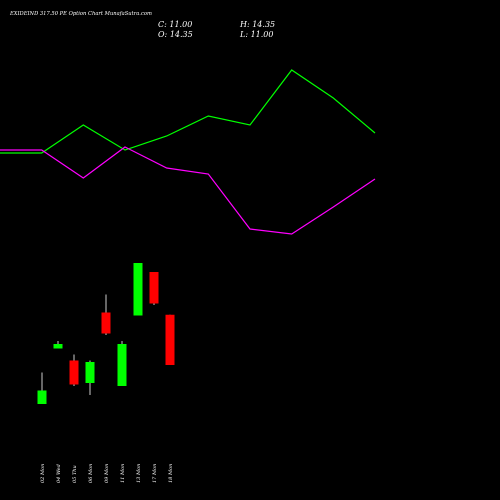 The height and width of the screenshot is (500, 500). What do you see at coordinates (162, 24) in the screenshot?
I see `close-label: C:` at bounding box center [162, 24].